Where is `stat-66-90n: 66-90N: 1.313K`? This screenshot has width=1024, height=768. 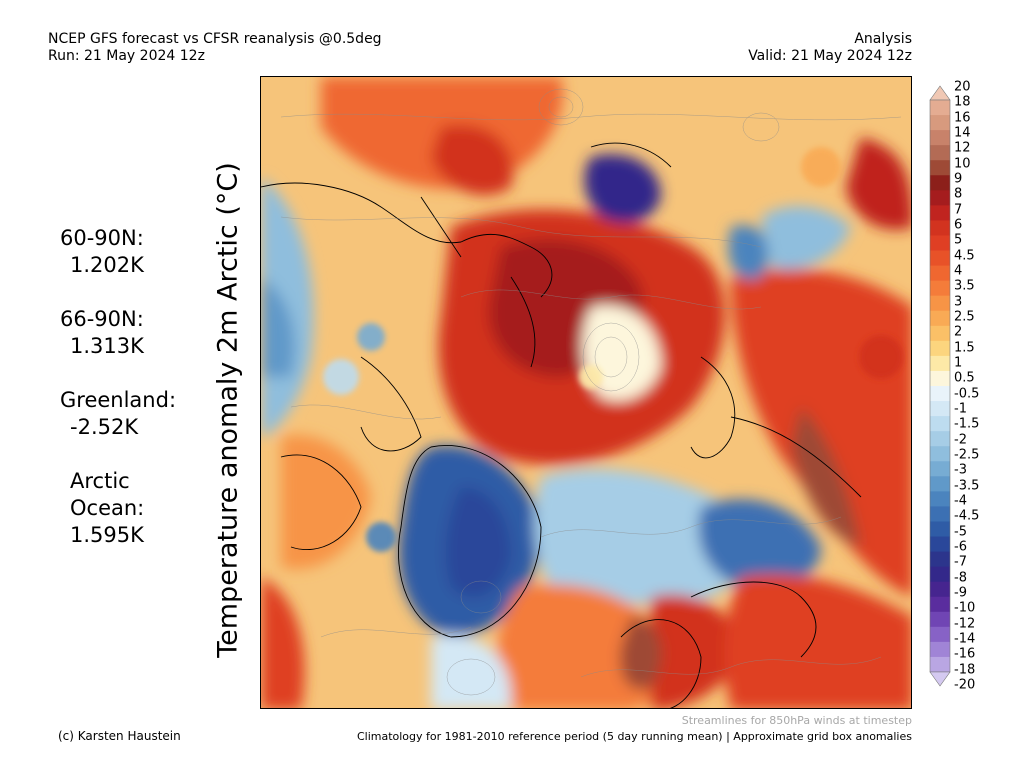 stat-66-90n: 66-90N: 1.313K is located at coordinates (118, 333).